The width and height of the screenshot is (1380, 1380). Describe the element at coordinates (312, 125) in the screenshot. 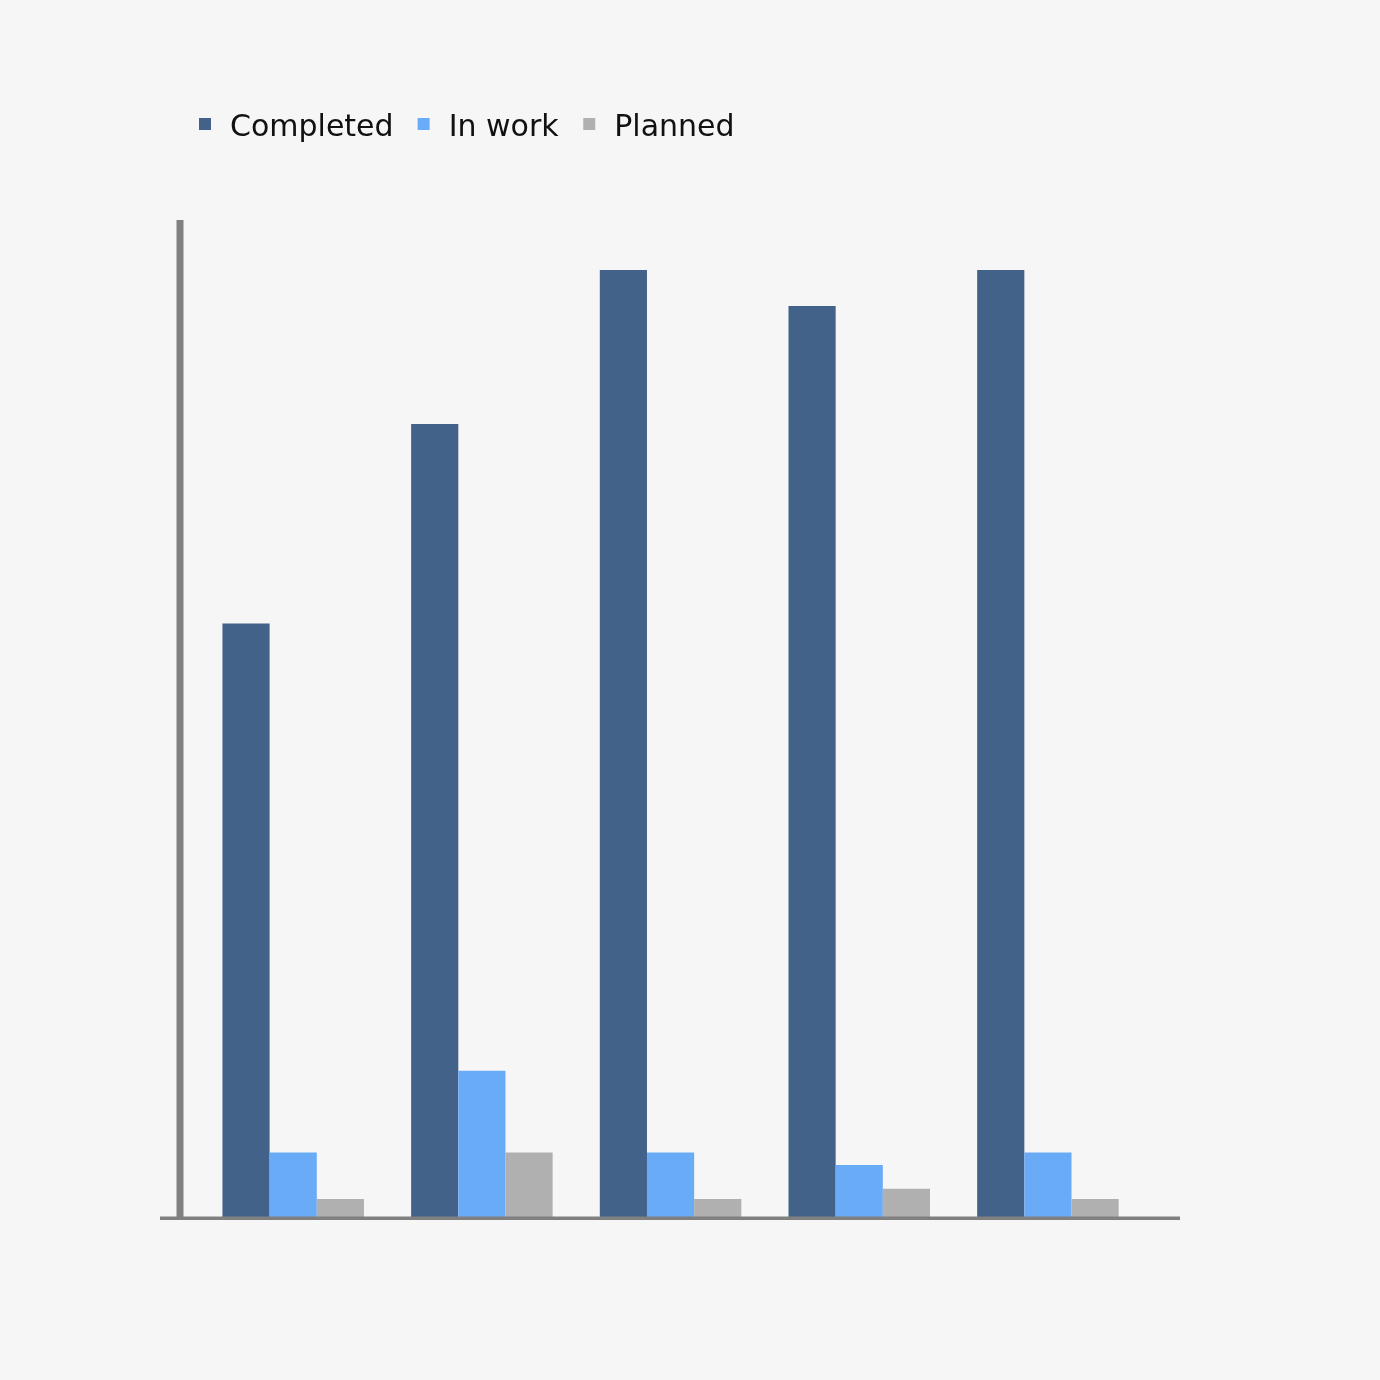

I see `legend-label: Completed` at that location.